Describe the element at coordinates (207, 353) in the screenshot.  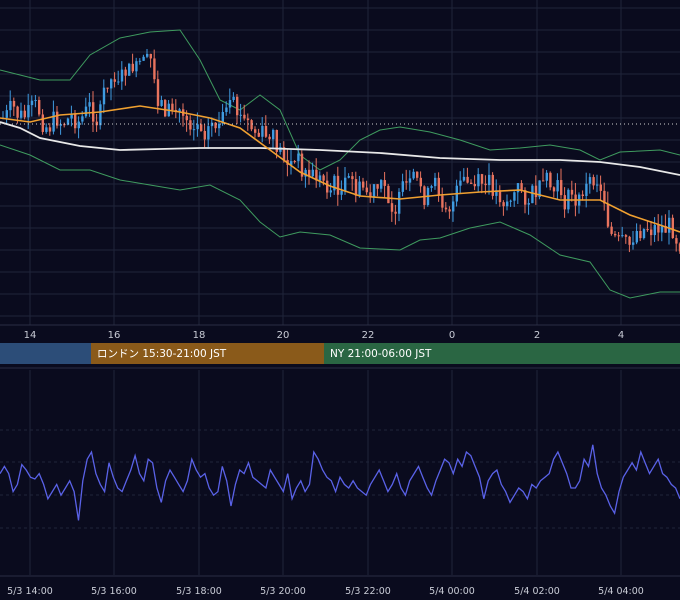
I see `session-london` at that location.